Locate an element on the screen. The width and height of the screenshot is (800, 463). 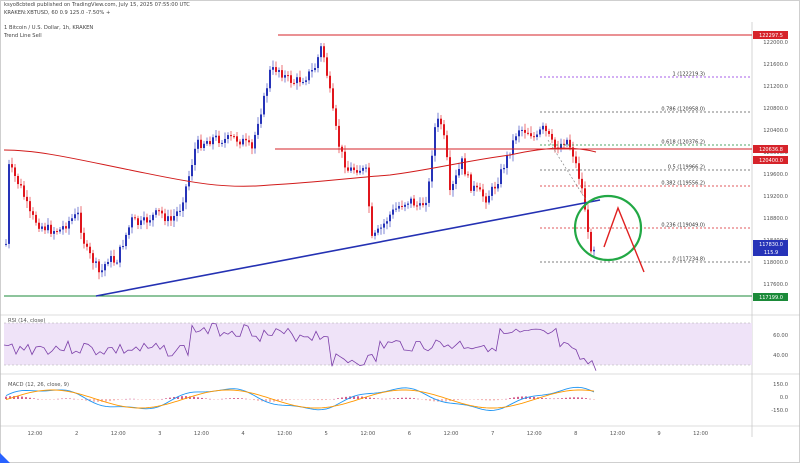
macd-tick: -150.0 is located at coordinates (779, 411).